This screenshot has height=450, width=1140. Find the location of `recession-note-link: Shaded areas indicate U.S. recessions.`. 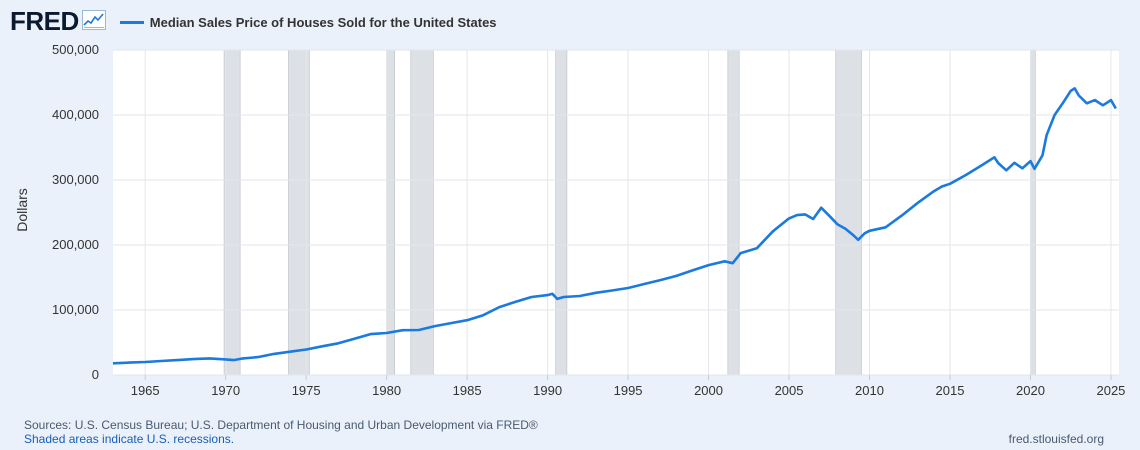

recession-note-link: Shaded areas indicate U.S. recessions. is located at coordinates (129, 439).